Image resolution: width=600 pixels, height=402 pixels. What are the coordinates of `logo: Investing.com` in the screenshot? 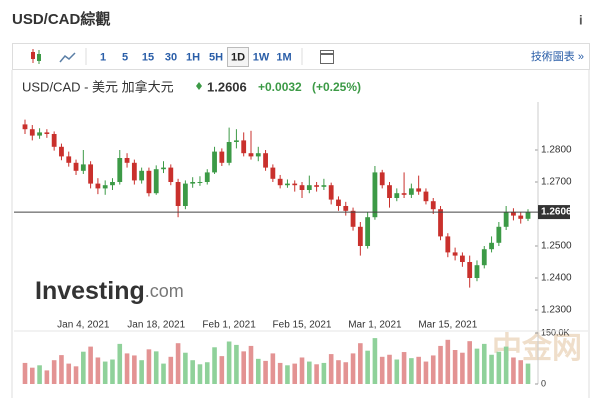 It's located at (109, 291).